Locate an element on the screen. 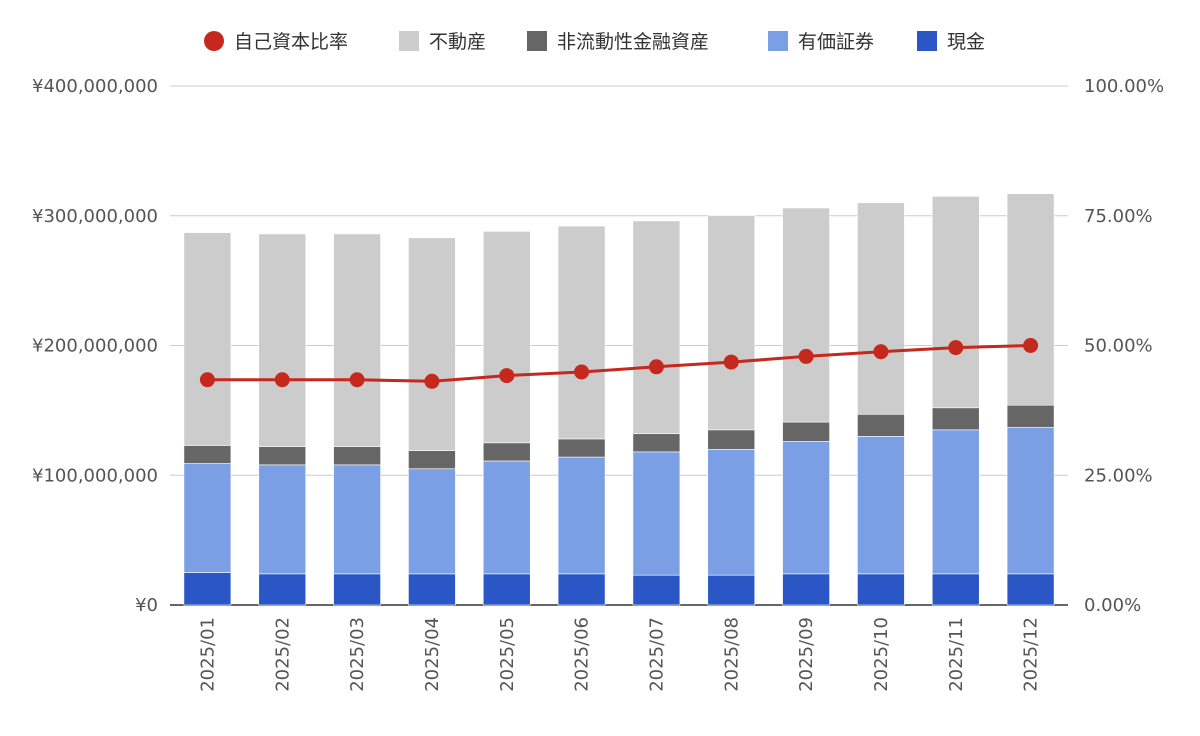  y2-tick-label: 25.00% is located at coordinates (1118, 475).